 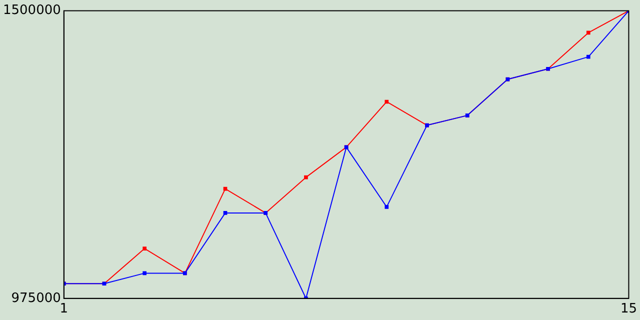 I want to click on x-tick-label: 15, so click(x=628, y=309).